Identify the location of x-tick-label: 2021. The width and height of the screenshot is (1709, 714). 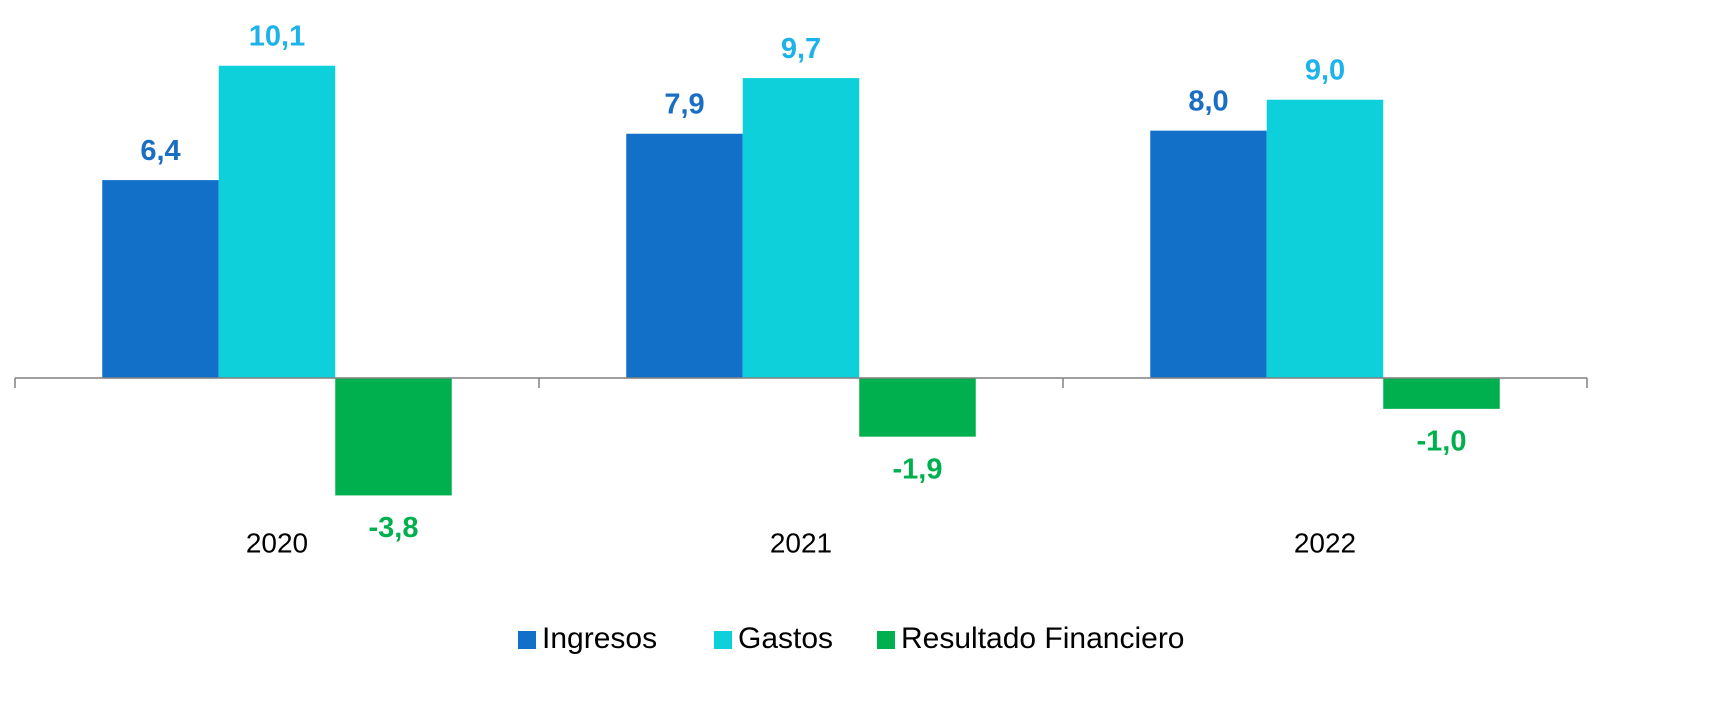
(801, 542).